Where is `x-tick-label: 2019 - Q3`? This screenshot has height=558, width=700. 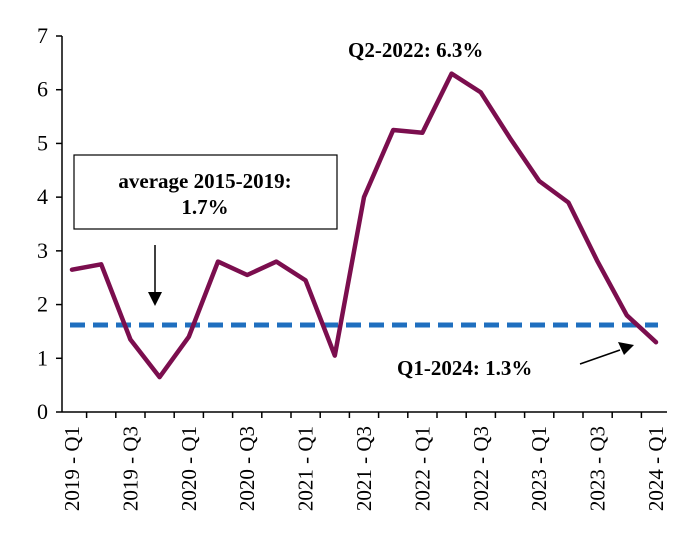
x-tick-label: 2019 - Q3 is located at coordinates (130, 468).